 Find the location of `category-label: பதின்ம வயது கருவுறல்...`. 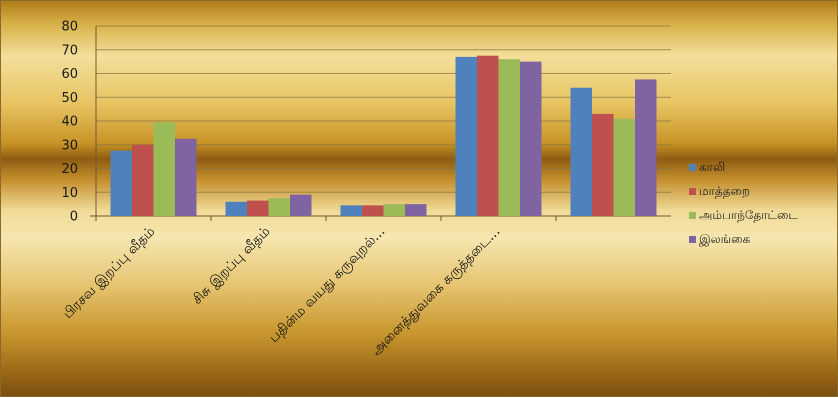

category-label: பதின்ம வயது கருவுறல்... is located at coordinates (327, 285).